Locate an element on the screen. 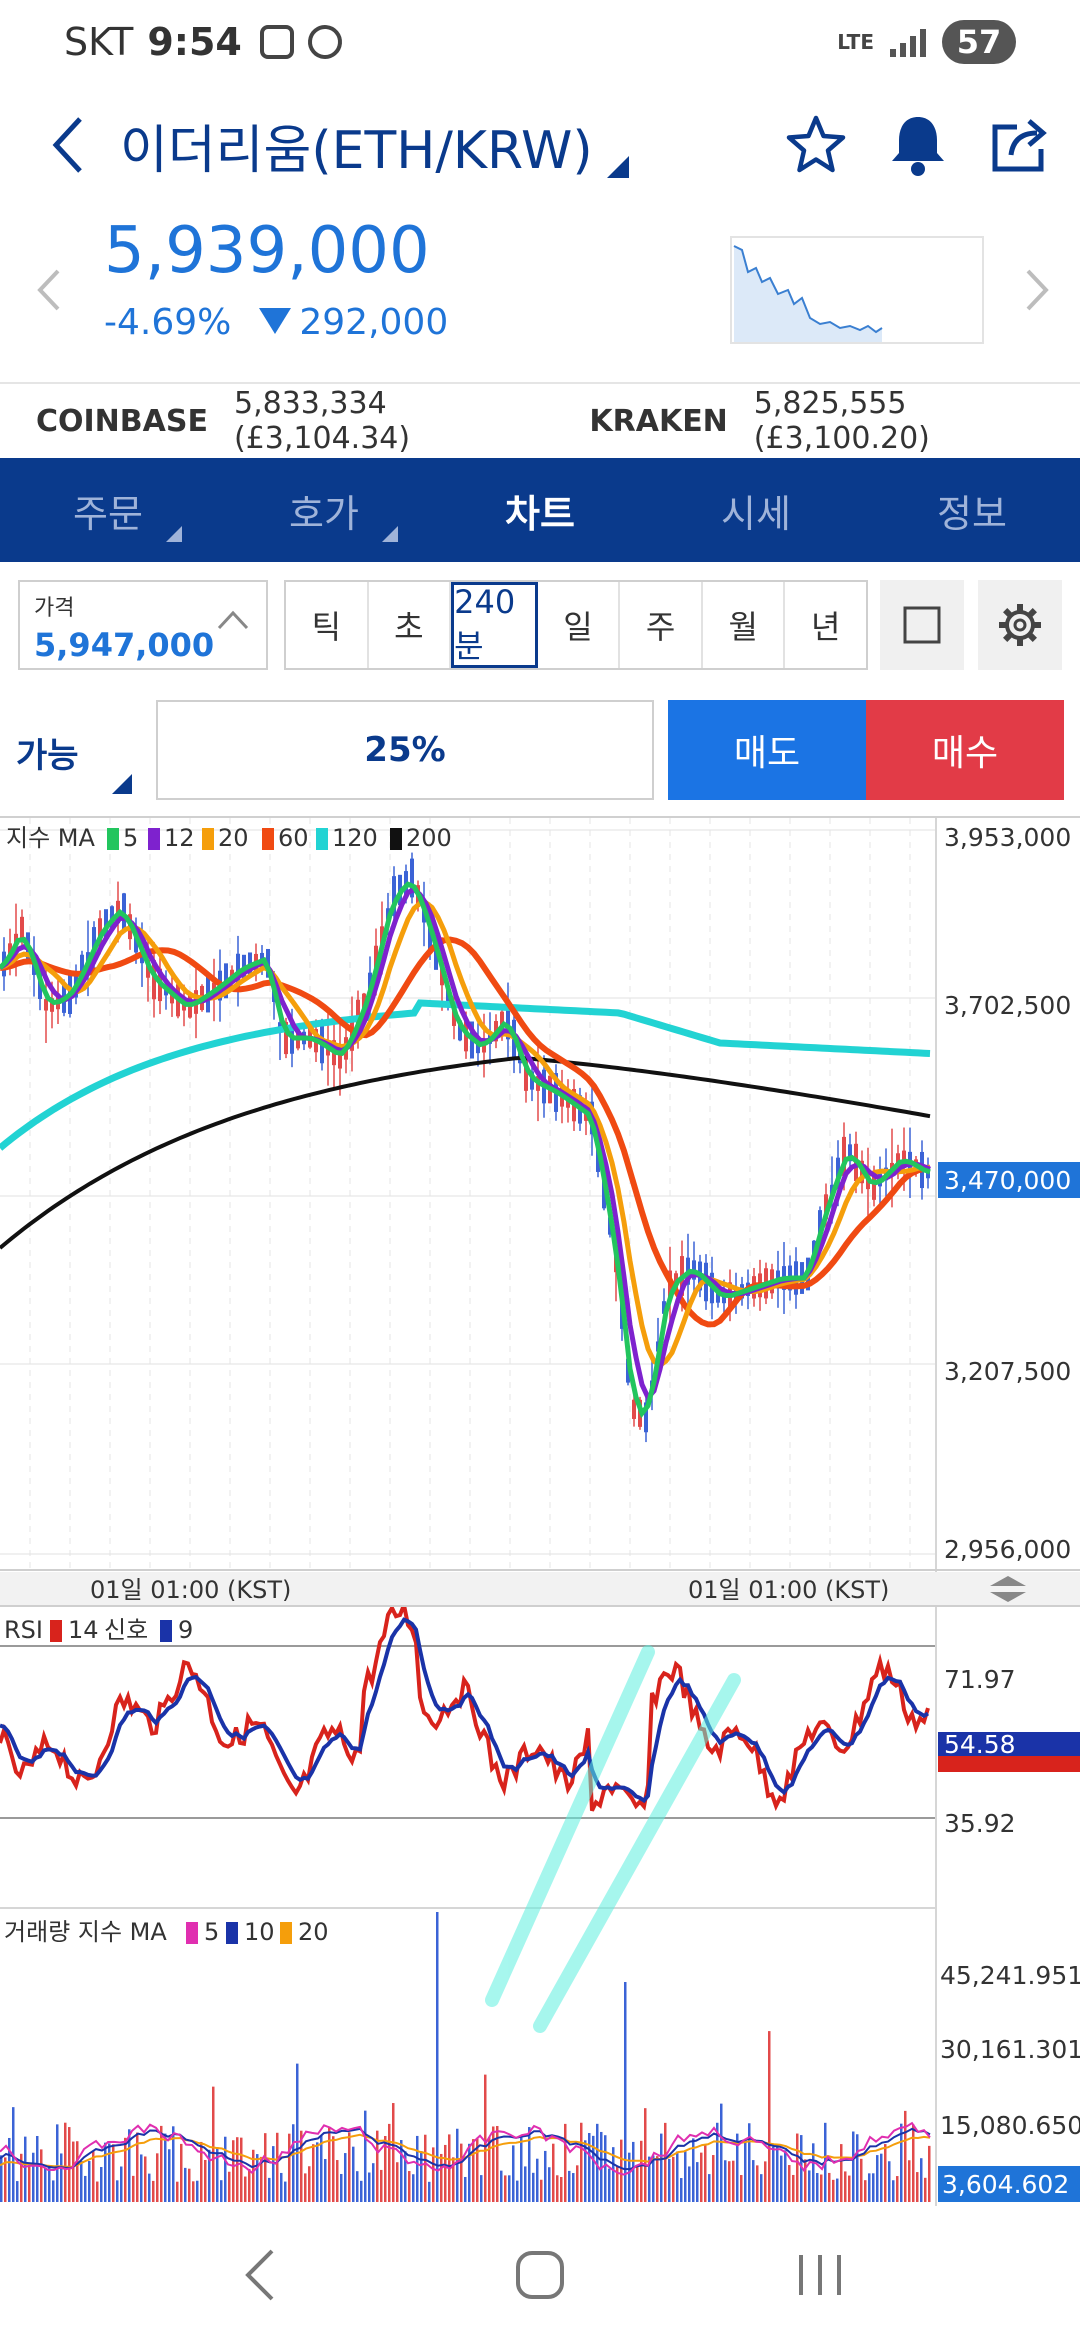  volume-axis-label: 15,080.650 is located at coordinates (1010, 2125).